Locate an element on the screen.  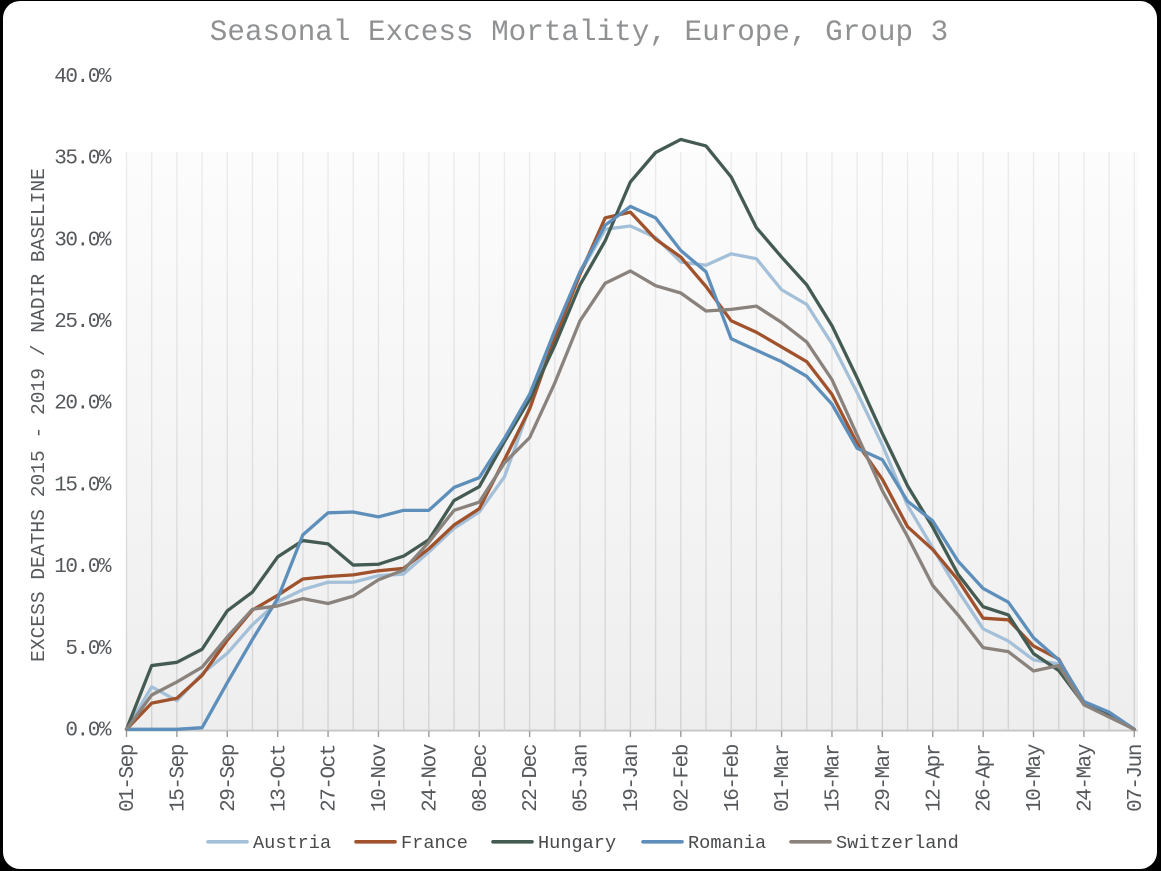
svg-text: 01-Sep is located at coordinates (128, 778).